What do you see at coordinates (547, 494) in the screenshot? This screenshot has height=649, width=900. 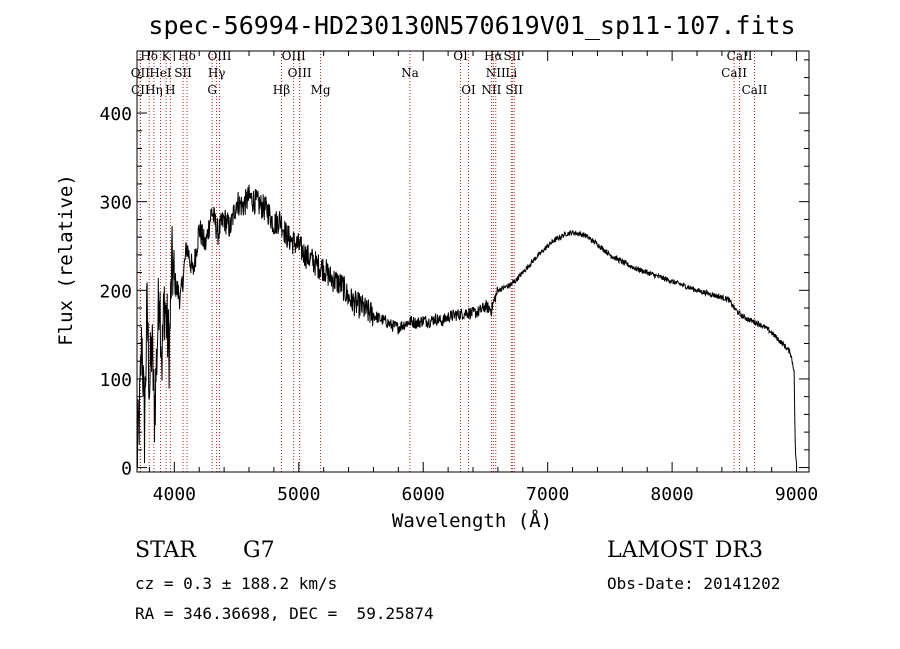 I see `x-tick-label: 7000` at bounding box center [547, 494].